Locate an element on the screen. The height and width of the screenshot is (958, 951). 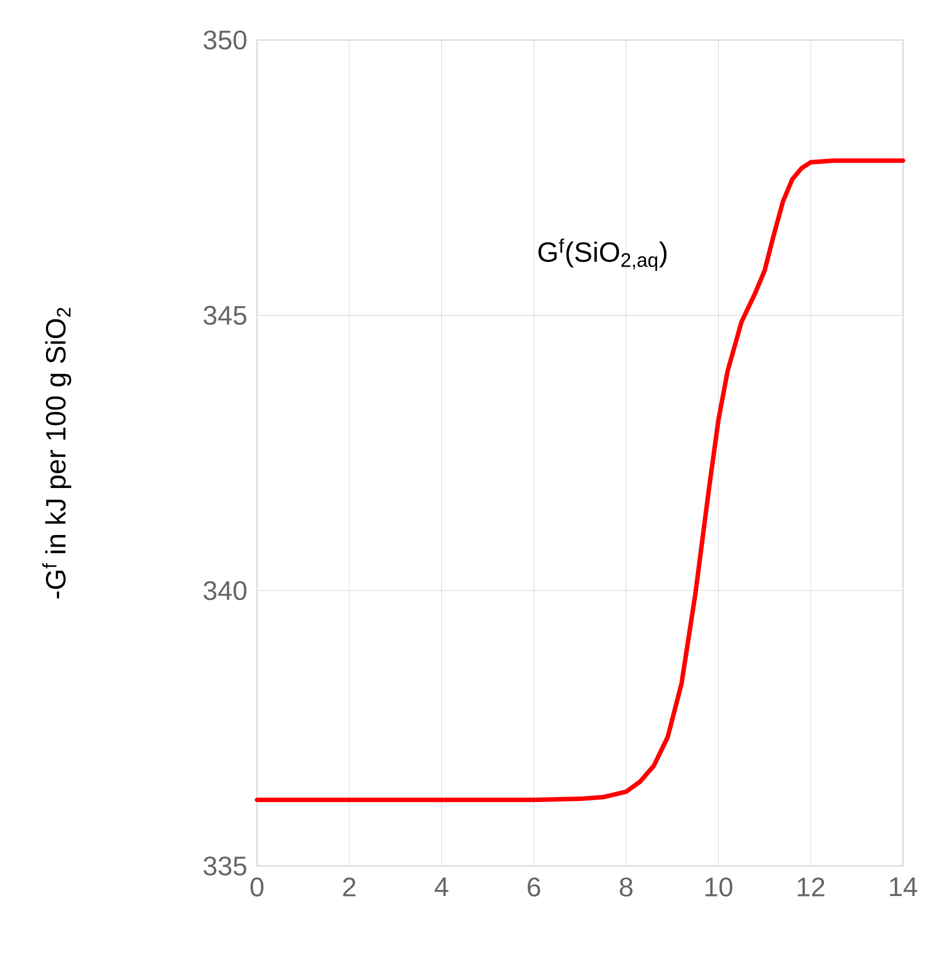
y-tick-label: 340 is located at coordinates (225, 590).